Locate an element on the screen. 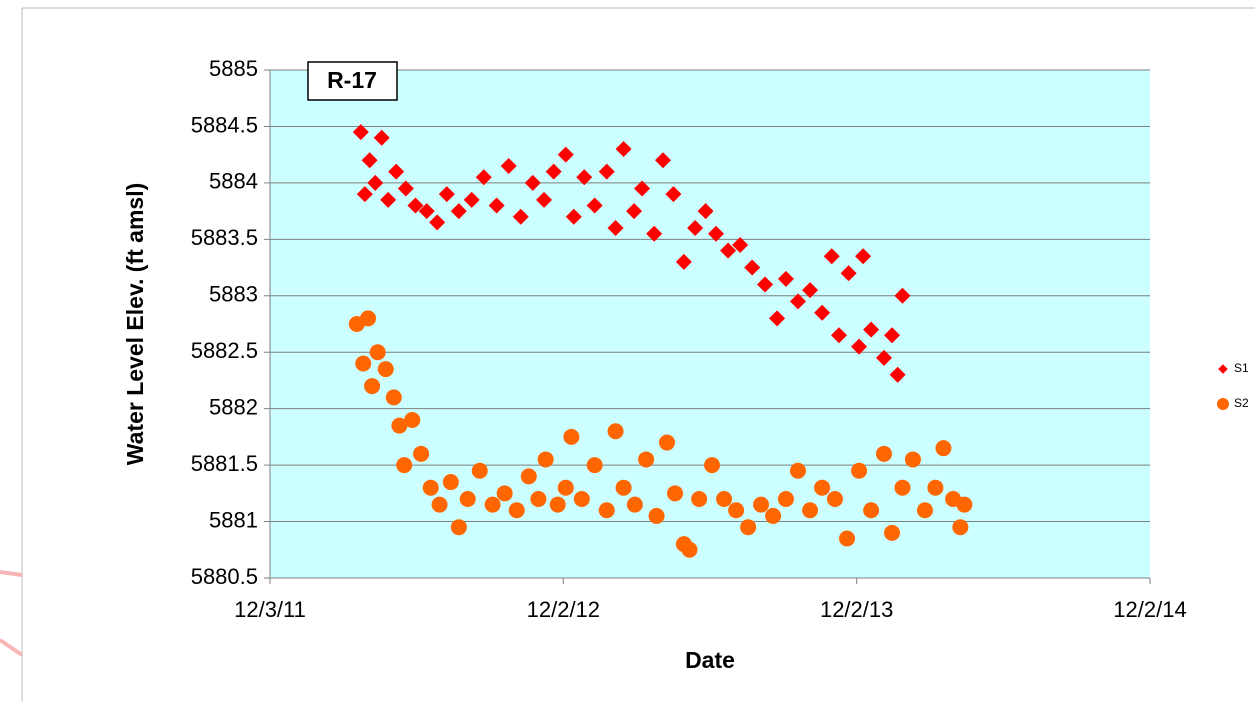 This screenshot has width=1255, height=706. y-tick-label: 5883 is located at coordinates (233, 294).